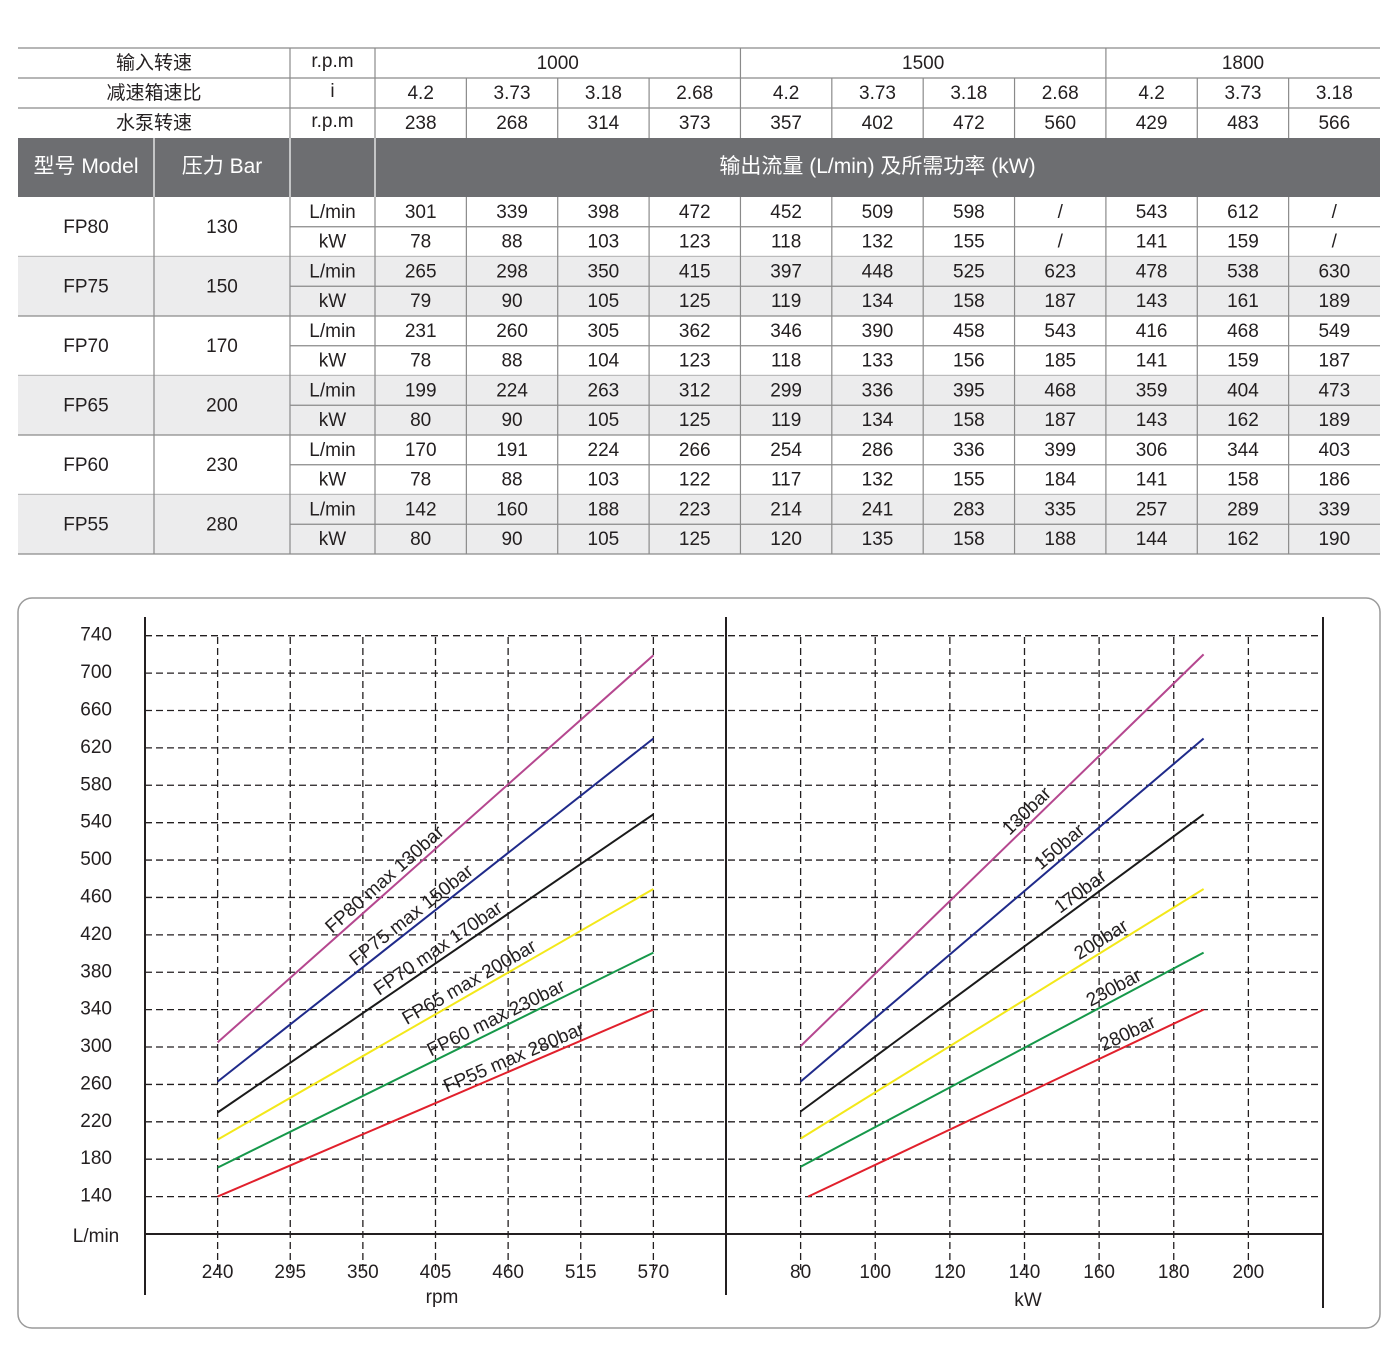 This screenshot has width=1400, height=1347. Describe the element at coordinates (85, 524) in the screenshot. I see `model: FP55` at that location.